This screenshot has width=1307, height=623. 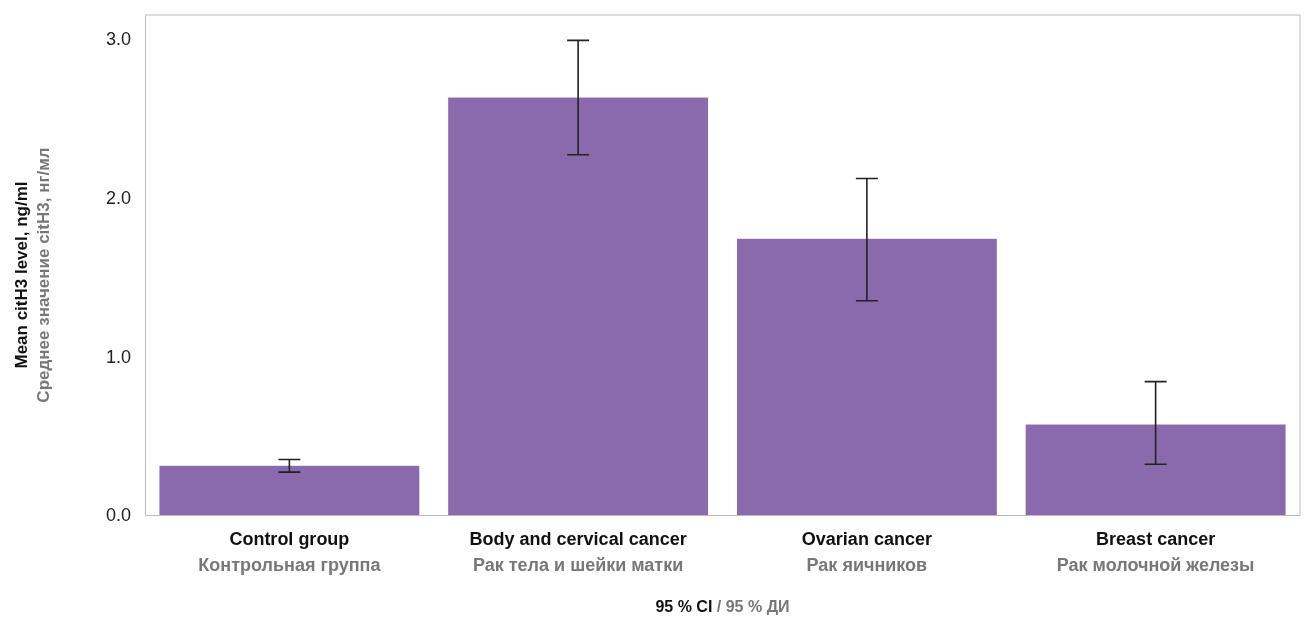 I want to click on y-axis-title: Mean citH3 level, ng/ml Среднее значение citH3, нг/мл, so click(x=32, y=275).